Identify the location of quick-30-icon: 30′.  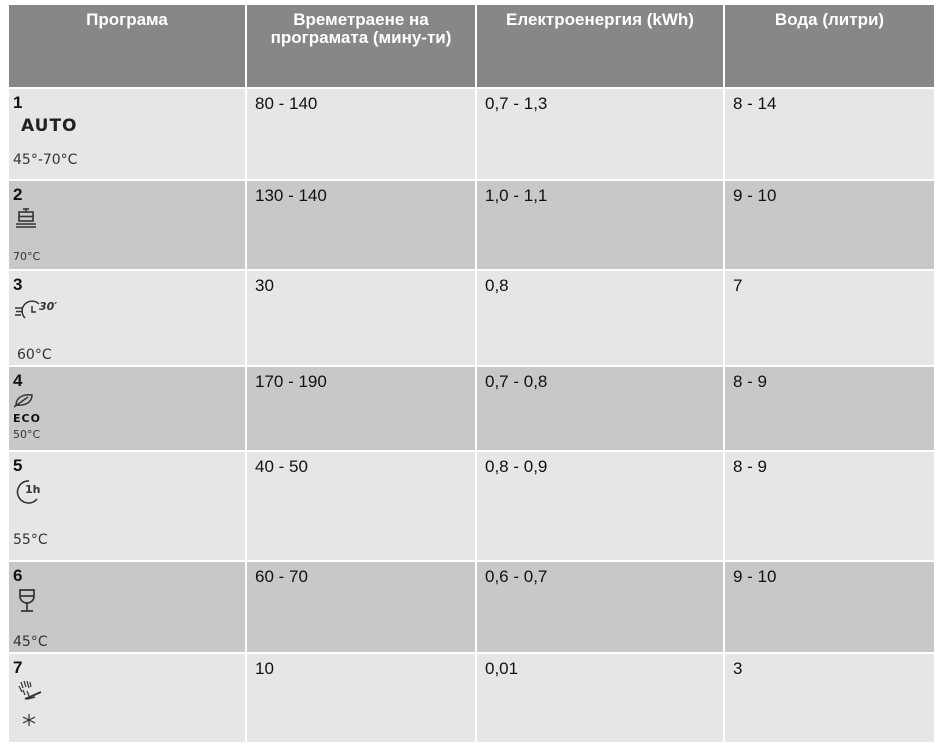
(125, 312).